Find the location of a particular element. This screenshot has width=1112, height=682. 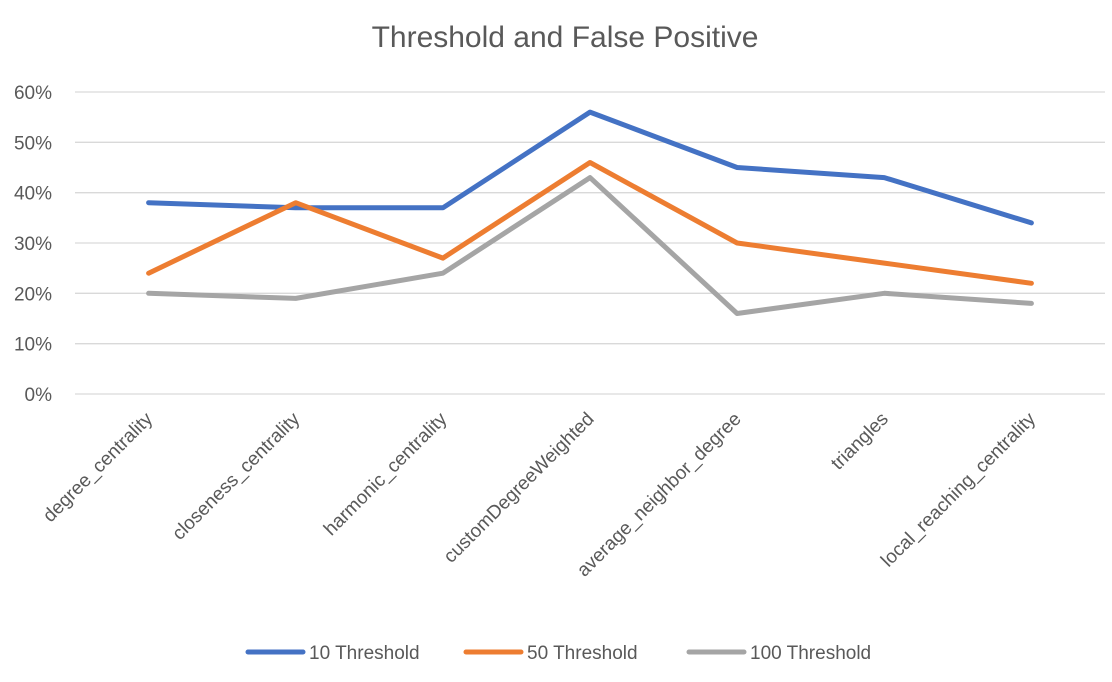

x-tick-label: harmonic_centrality is located at coordinates (386, 474).